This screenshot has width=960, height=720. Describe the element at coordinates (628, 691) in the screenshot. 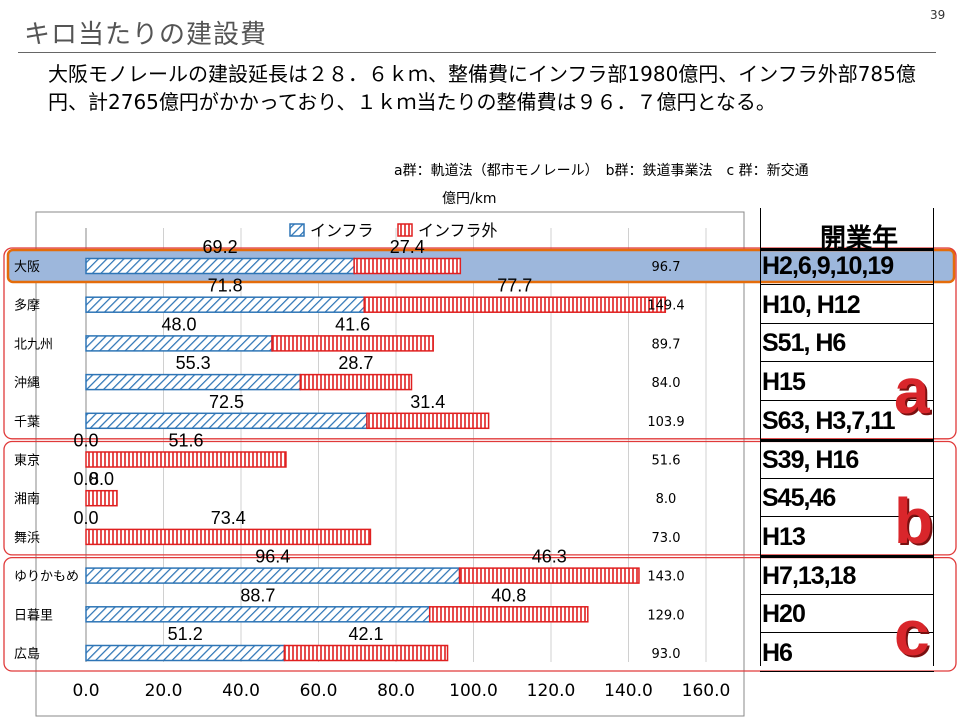

I see `x-tick-label: 140.0` at that location.